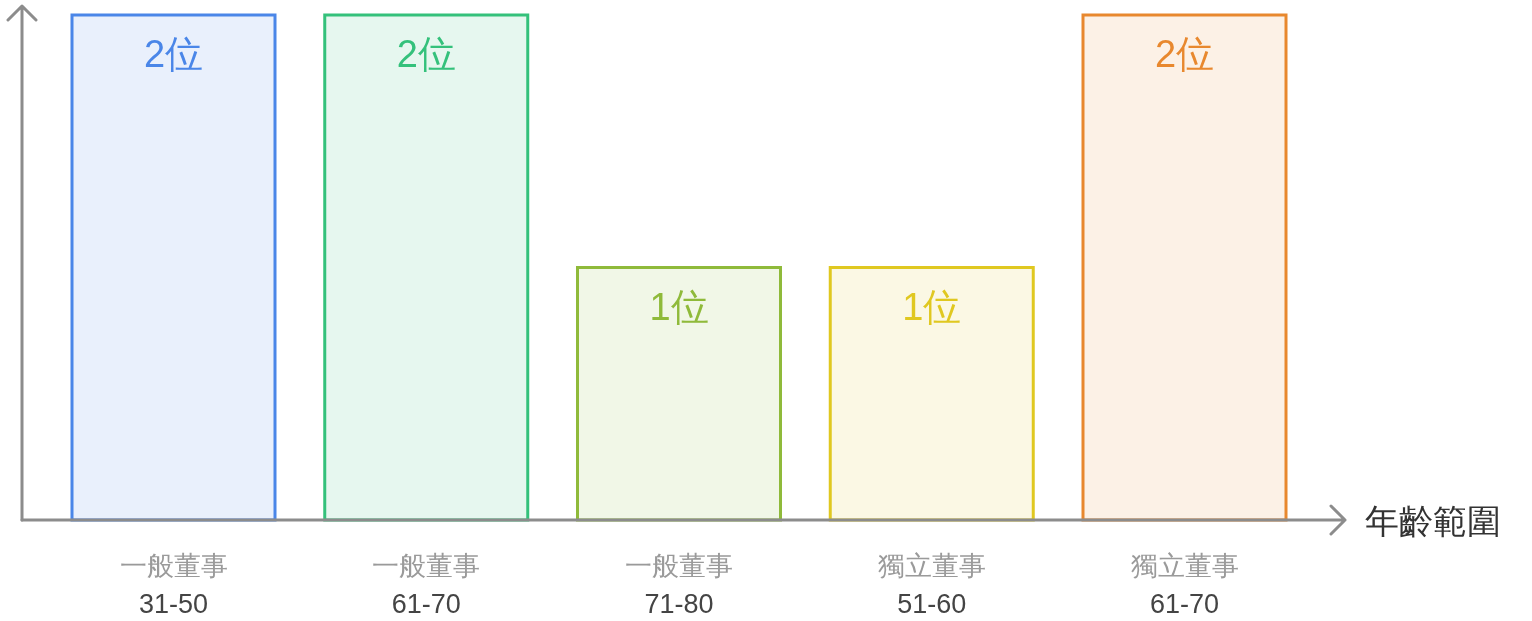  What do you see at coordinates (426, 585) in the screenshot?
I see `x-tick-label: 一般董事 61-70` at bounding box center [426, 585].